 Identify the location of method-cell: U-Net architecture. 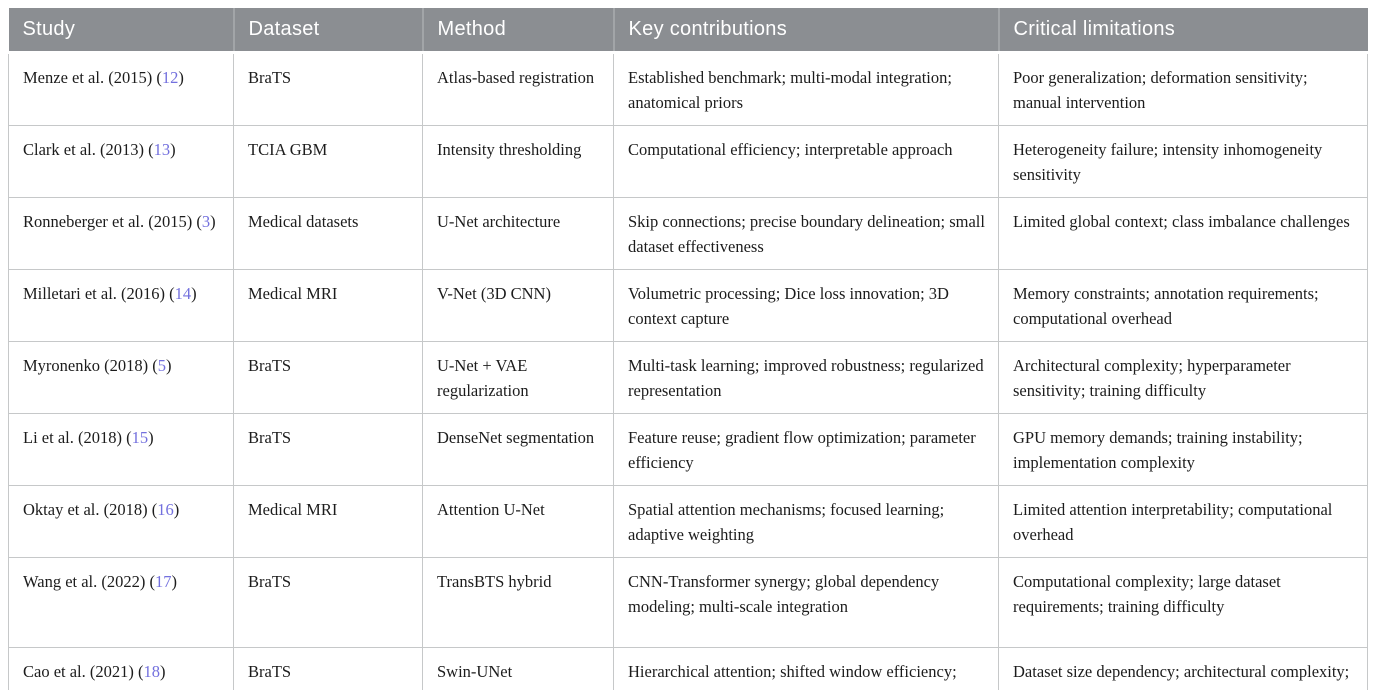
(518, 233).